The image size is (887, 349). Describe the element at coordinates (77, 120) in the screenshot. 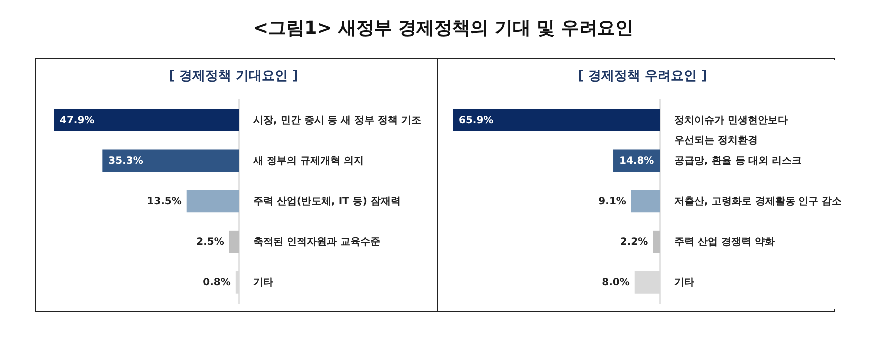

I see `data-label: 47.9%` at that location.